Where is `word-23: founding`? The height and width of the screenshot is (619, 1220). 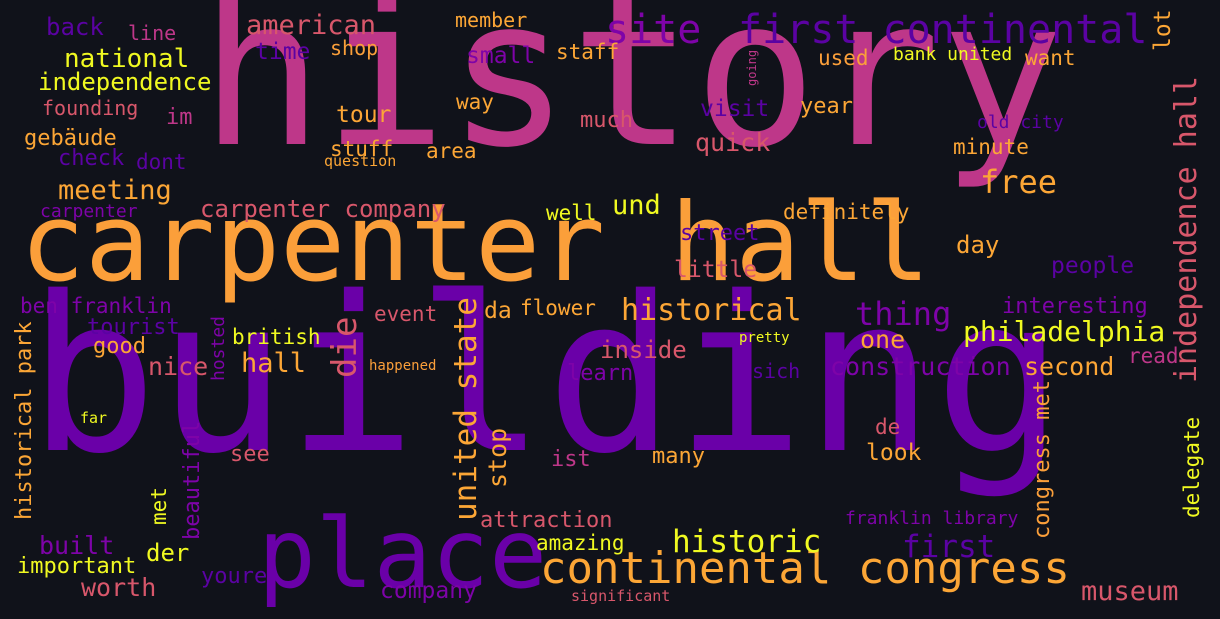 word-23: founding is located at coordinates (90, 108).